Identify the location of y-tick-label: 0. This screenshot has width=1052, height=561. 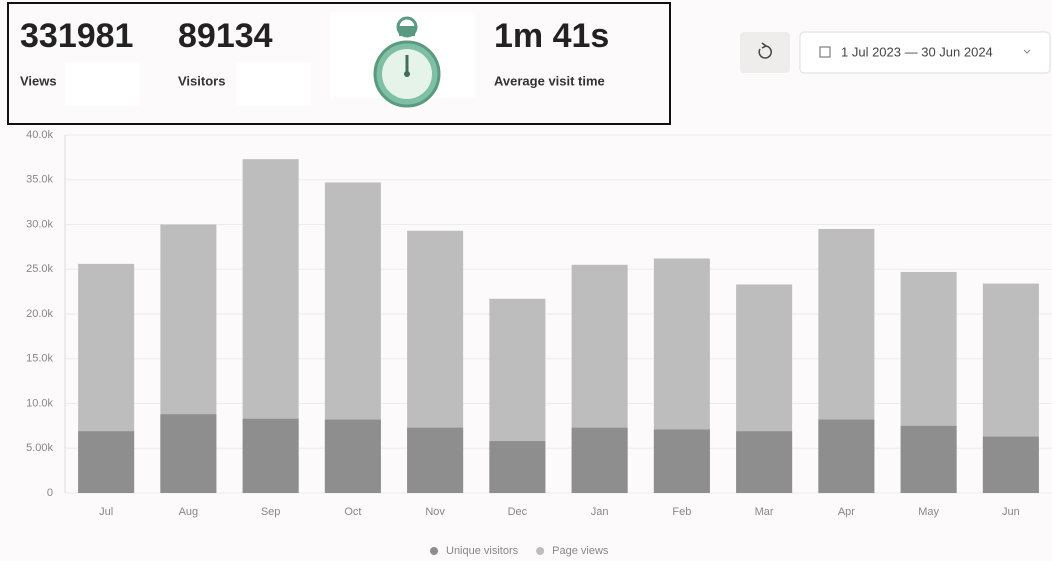
(50, 493).